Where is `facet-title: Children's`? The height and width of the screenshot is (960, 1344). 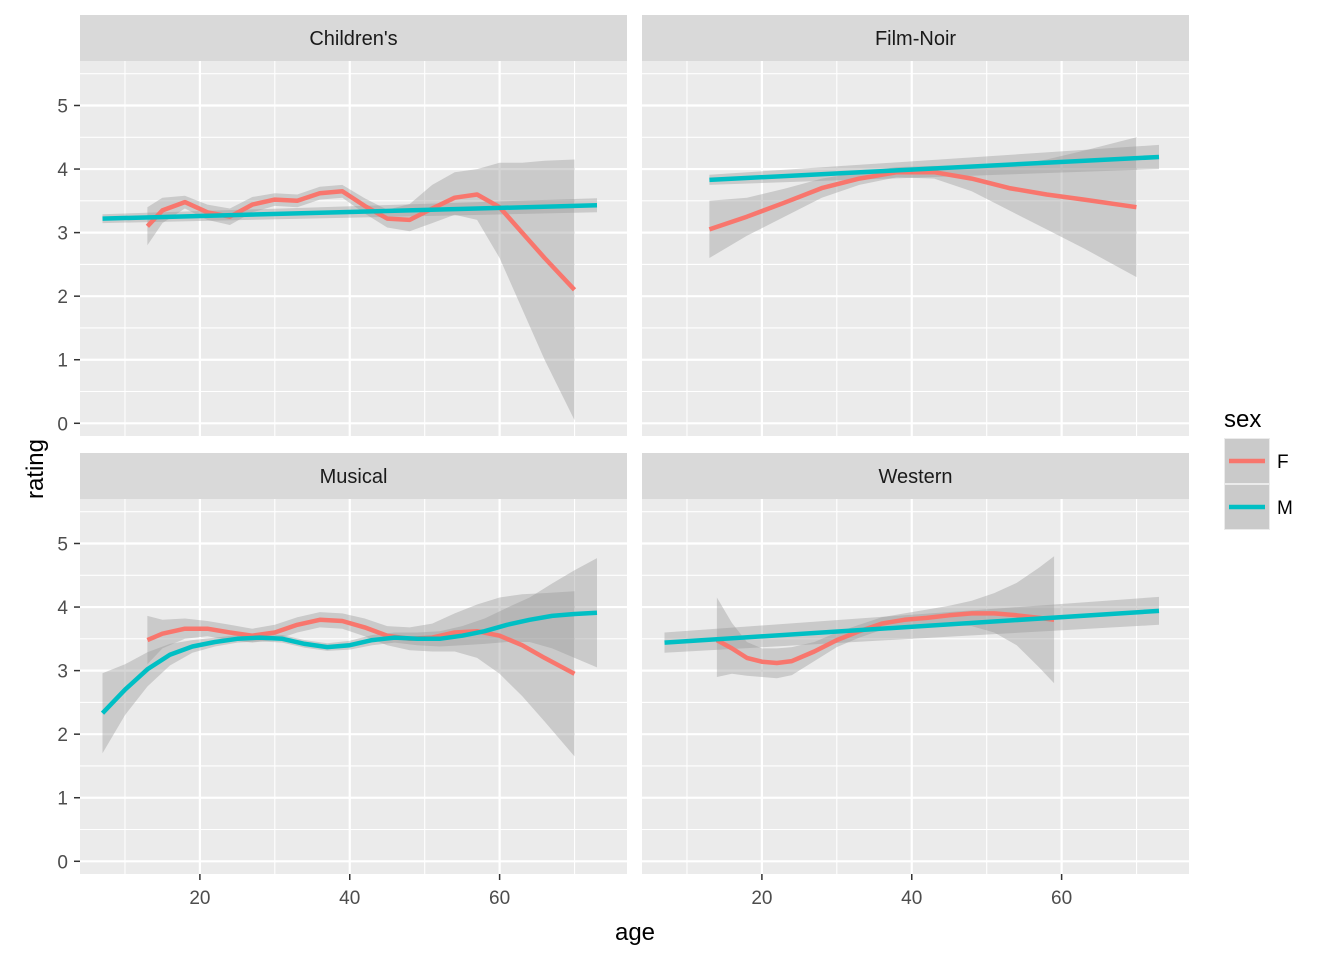
facet-title: Children's is located at coordinates (353, 39).